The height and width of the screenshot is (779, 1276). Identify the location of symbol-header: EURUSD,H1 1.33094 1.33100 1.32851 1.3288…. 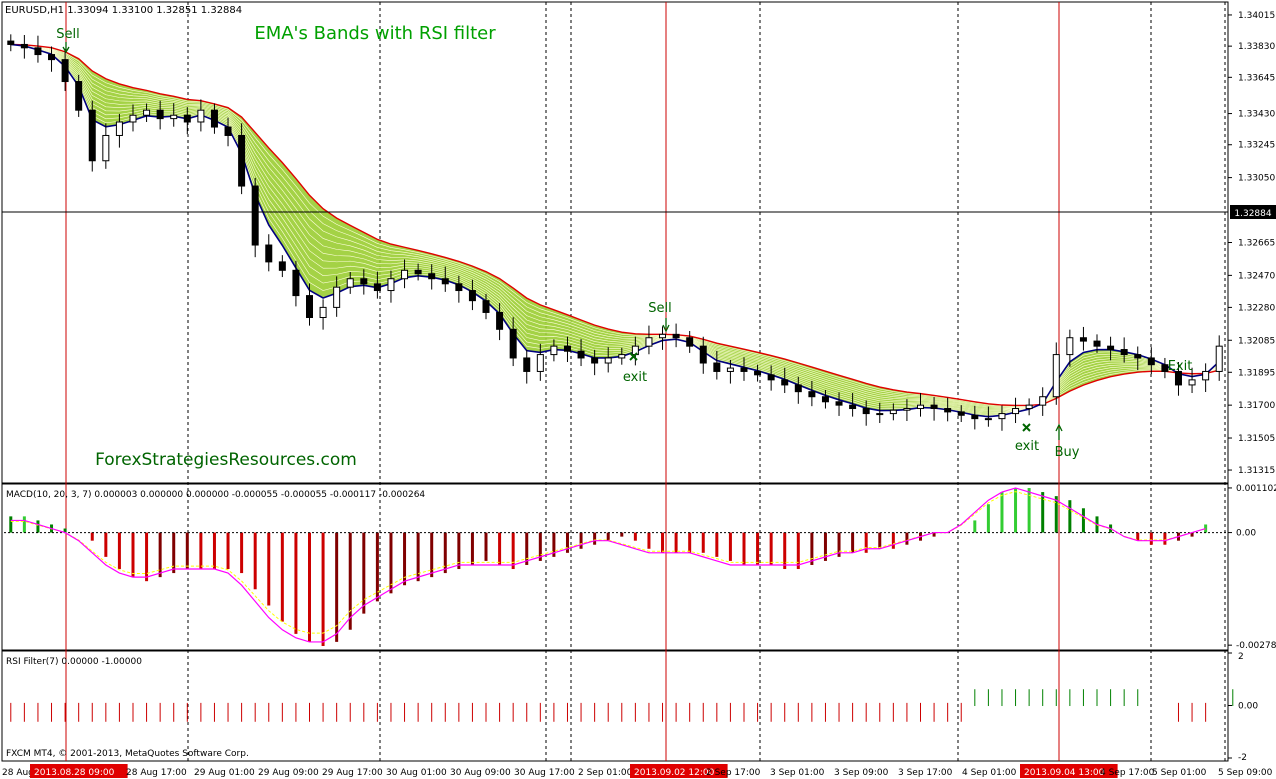
(123, 10).